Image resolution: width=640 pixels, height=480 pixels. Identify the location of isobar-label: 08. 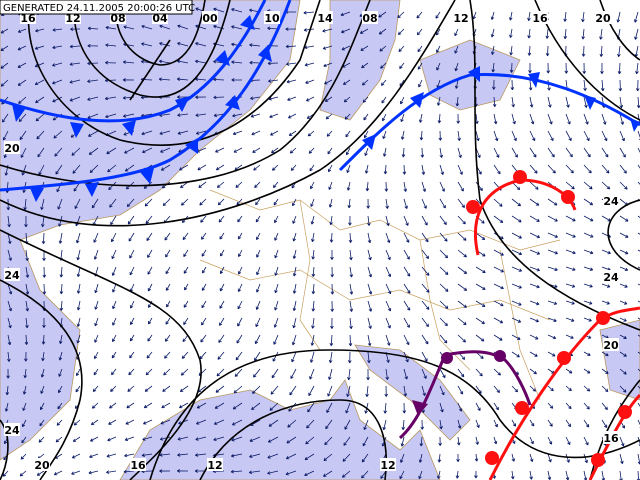
(369, 18).